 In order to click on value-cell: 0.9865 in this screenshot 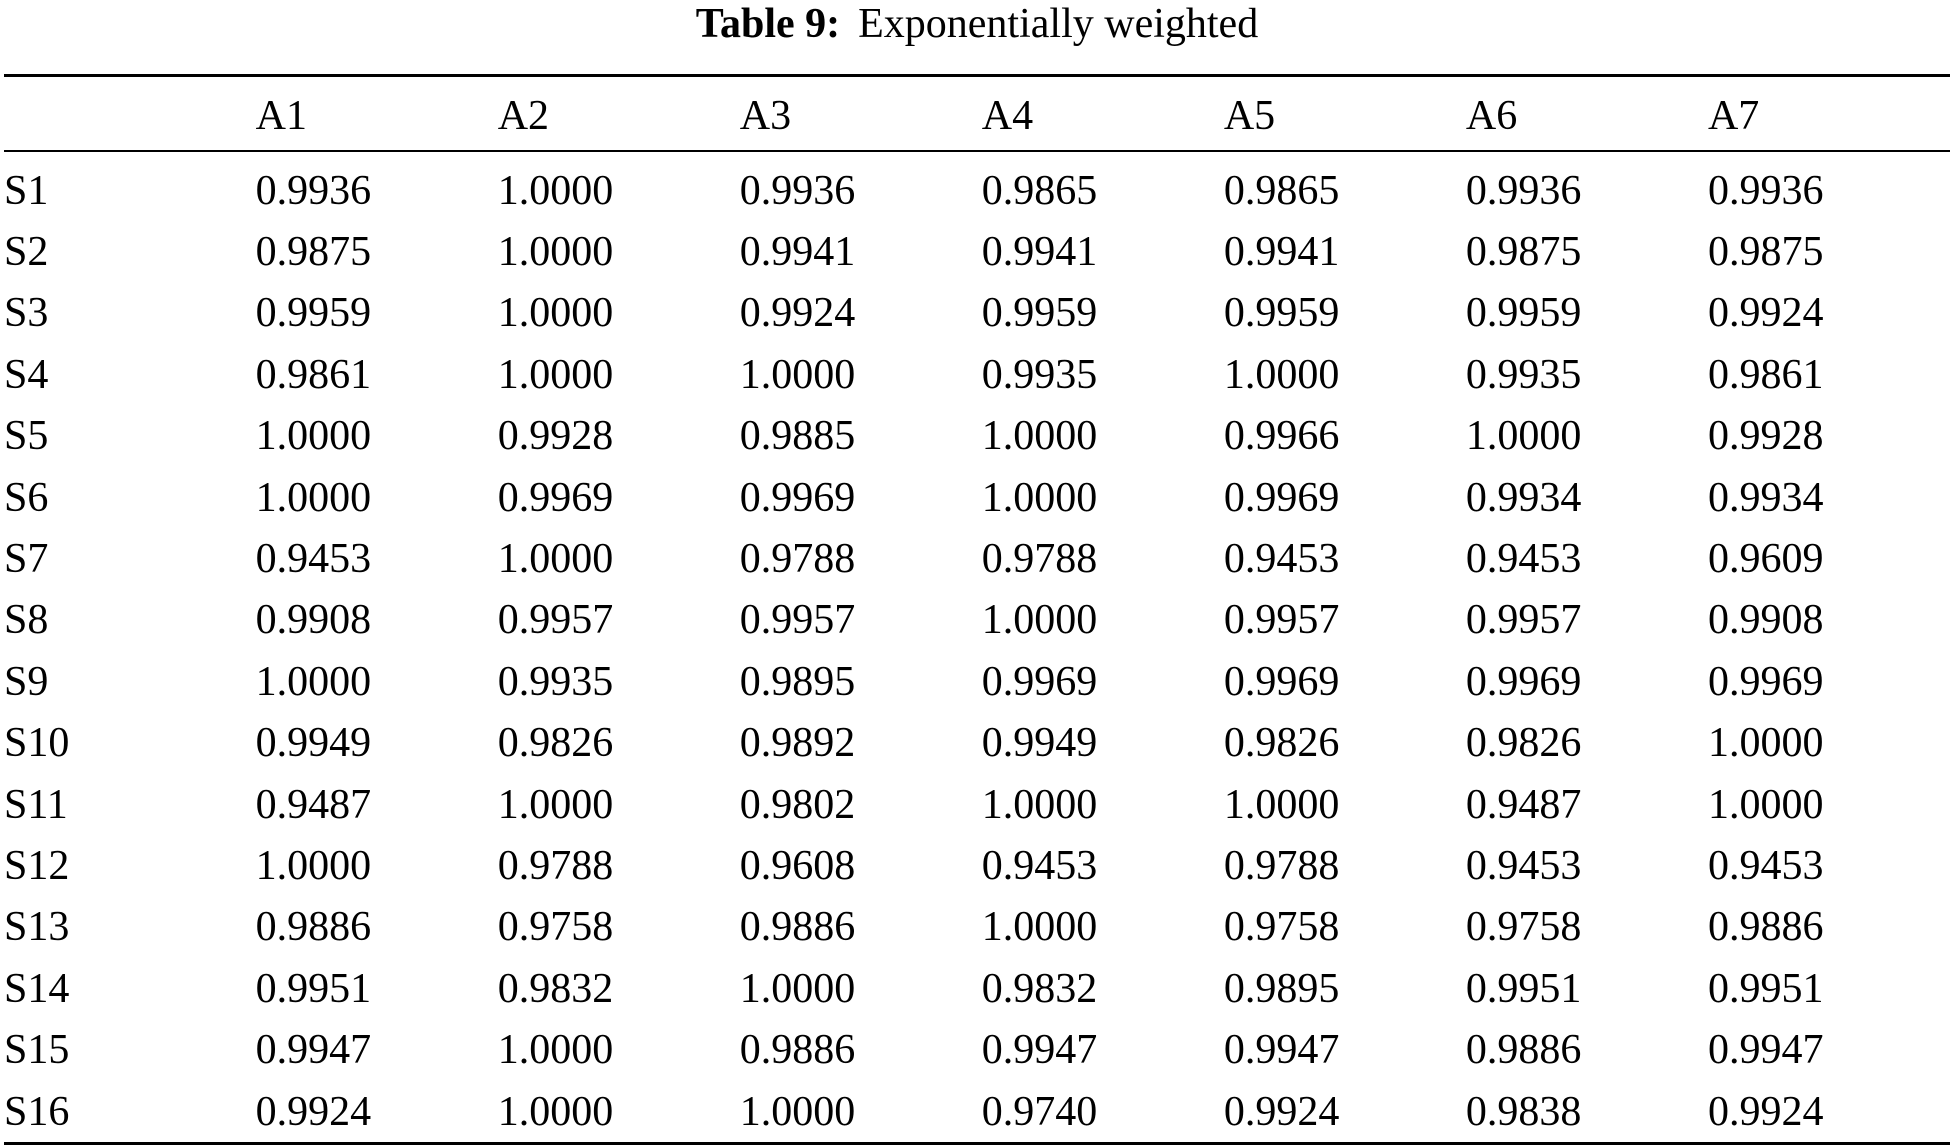, I will do `click(1281, 190)`.